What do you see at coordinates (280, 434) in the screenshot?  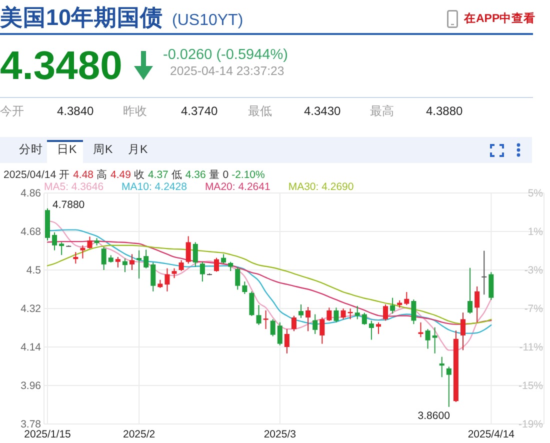 I see `x-tick-label: 2025/3` at bounding box center [280, 434].